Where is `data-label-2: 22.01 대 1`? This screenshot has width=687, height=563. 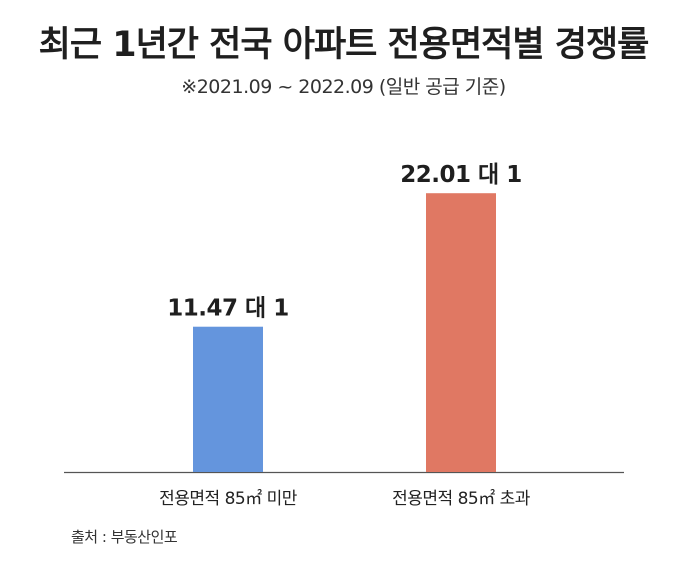
data-label-2: 22.01 대 1 is located at coordinates (460, 175).